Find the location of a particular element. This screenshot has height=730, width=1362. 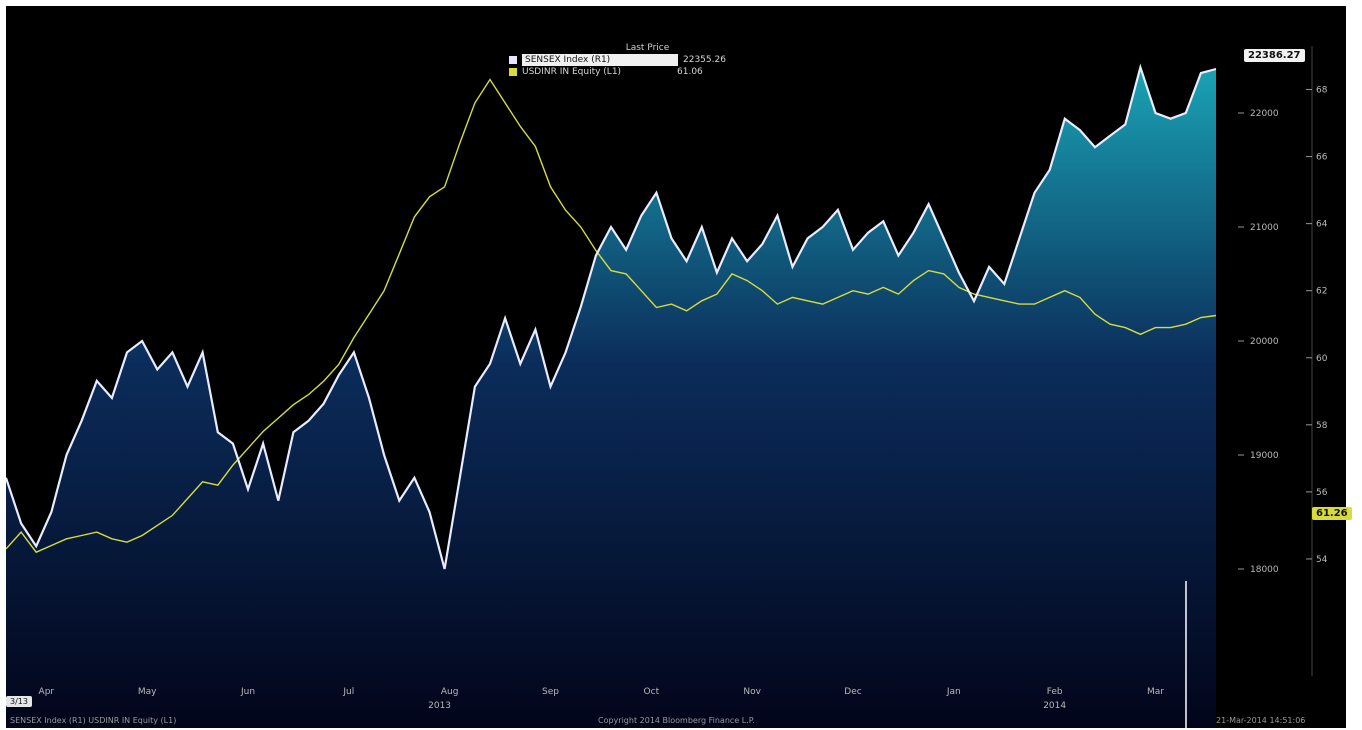

x-tick-label: Jan is located at coordinates (953, 692).